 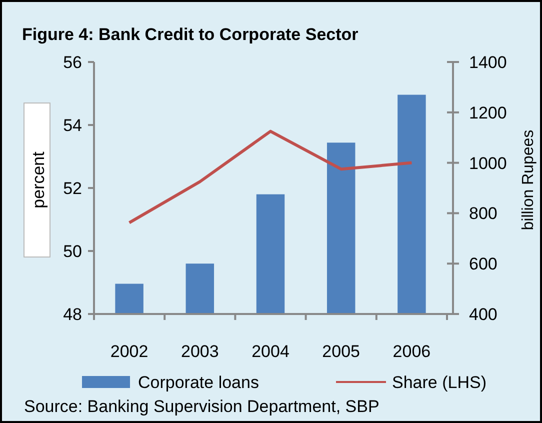 I want to click on legend-label: Corporate loans, so click(x=198, y=382).